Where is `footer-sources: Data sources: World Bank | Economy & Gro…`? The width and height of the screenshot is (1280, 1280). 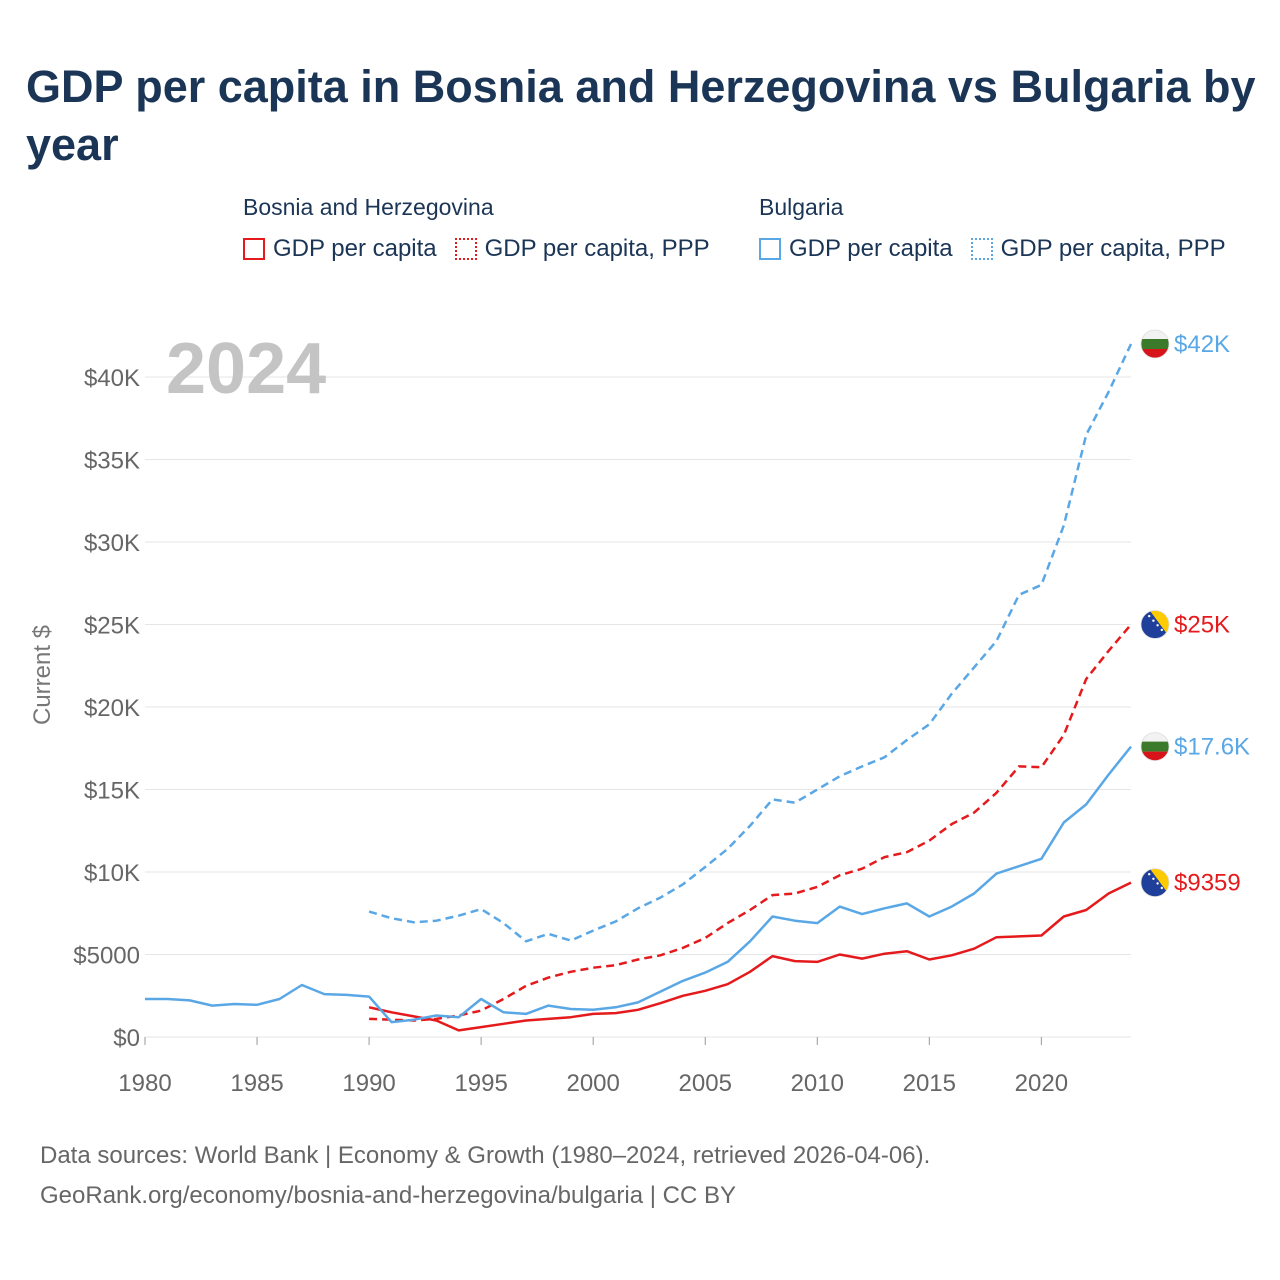
footer-sources: Data sources: World Bank | Economy & Gro… is located at coordinates (485, 1155).